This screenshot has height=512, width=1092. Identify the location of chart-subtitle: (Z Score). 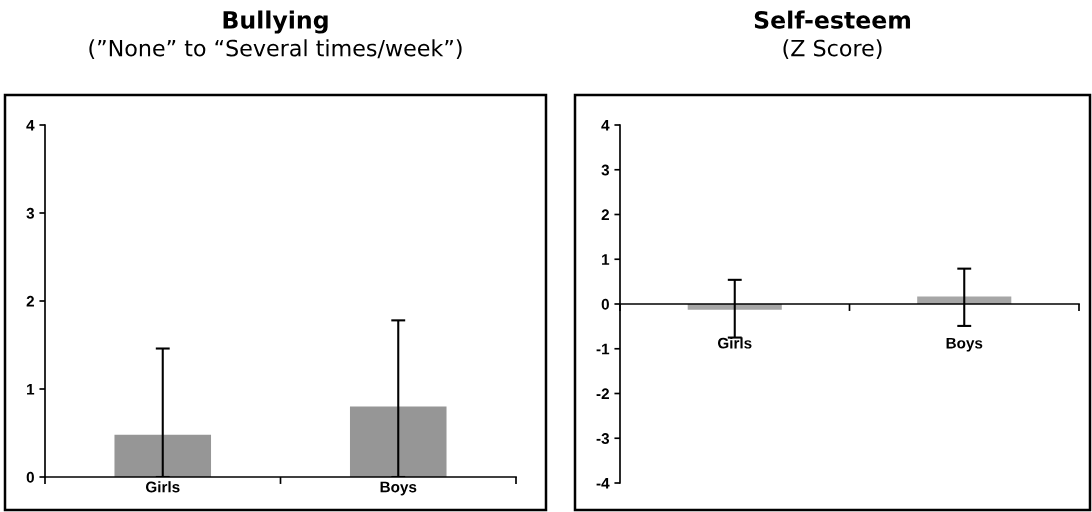
(832, 49).